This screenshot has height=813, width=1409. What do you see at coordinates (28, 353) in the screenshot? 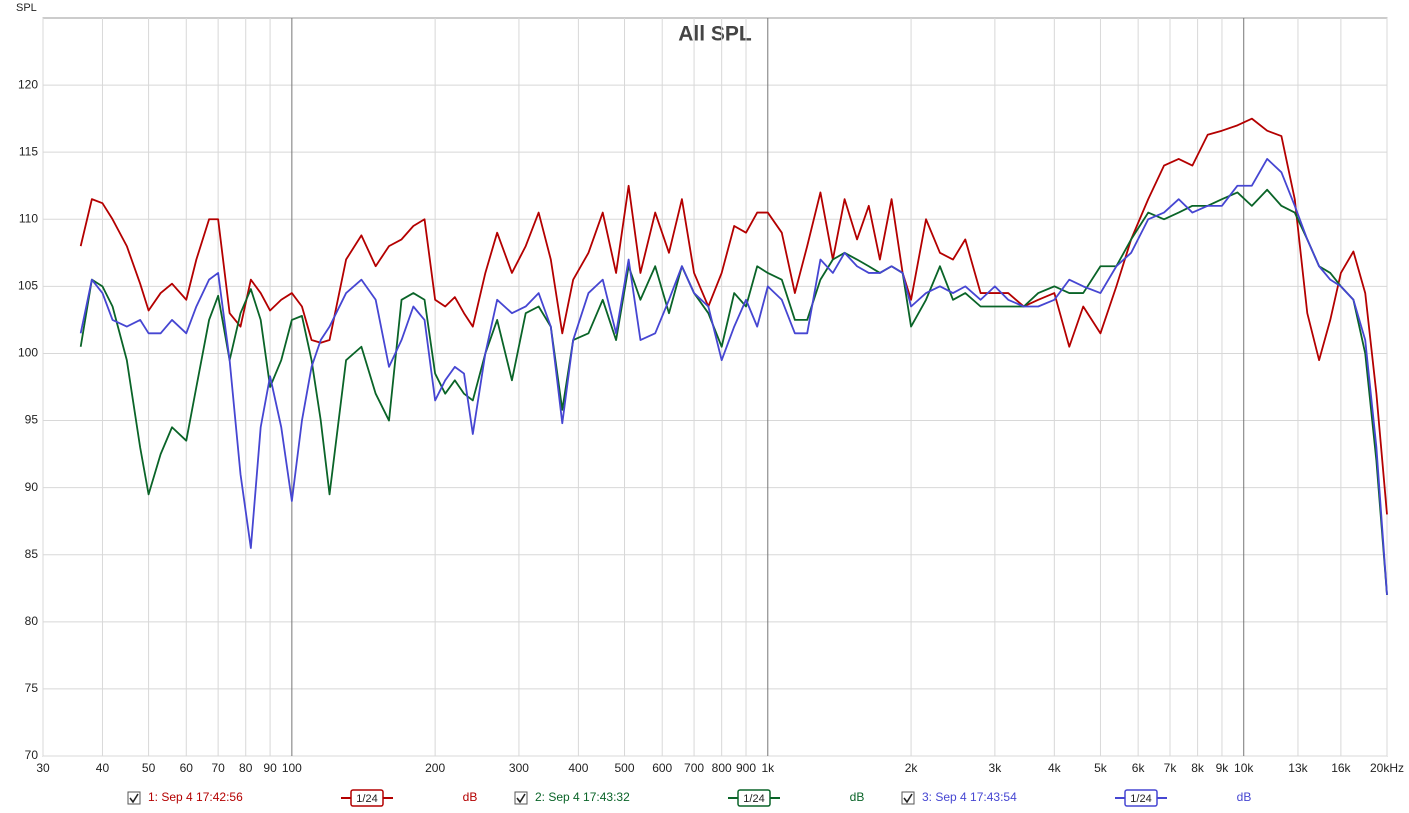
I see `y-tick-label: 100` at bounding box center [28, 353].